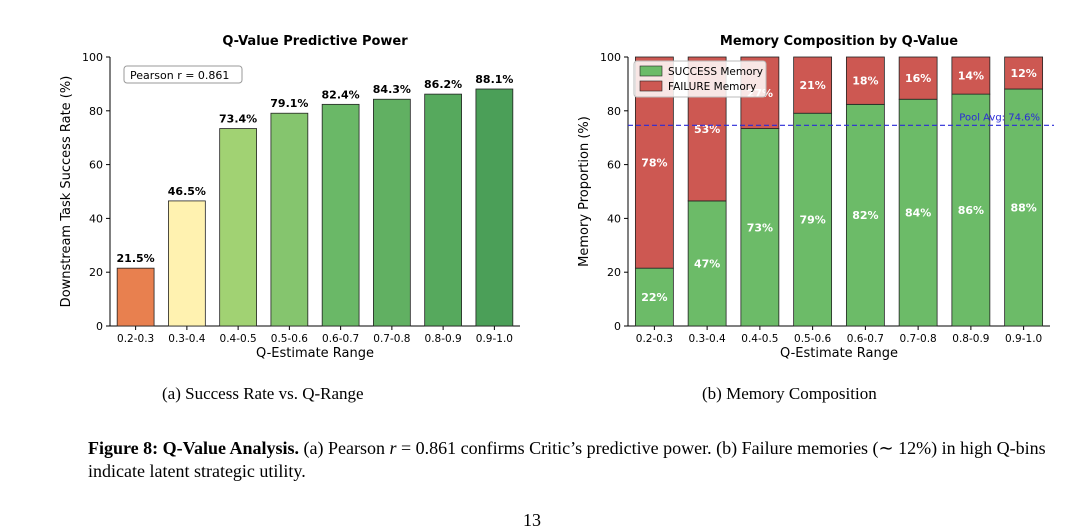 The image size is (1080, 531). What do you see at coordinates (865, 215) in the screenshot?
I see `chart-b-success-label: 82%` at bounding box center [865, 215].